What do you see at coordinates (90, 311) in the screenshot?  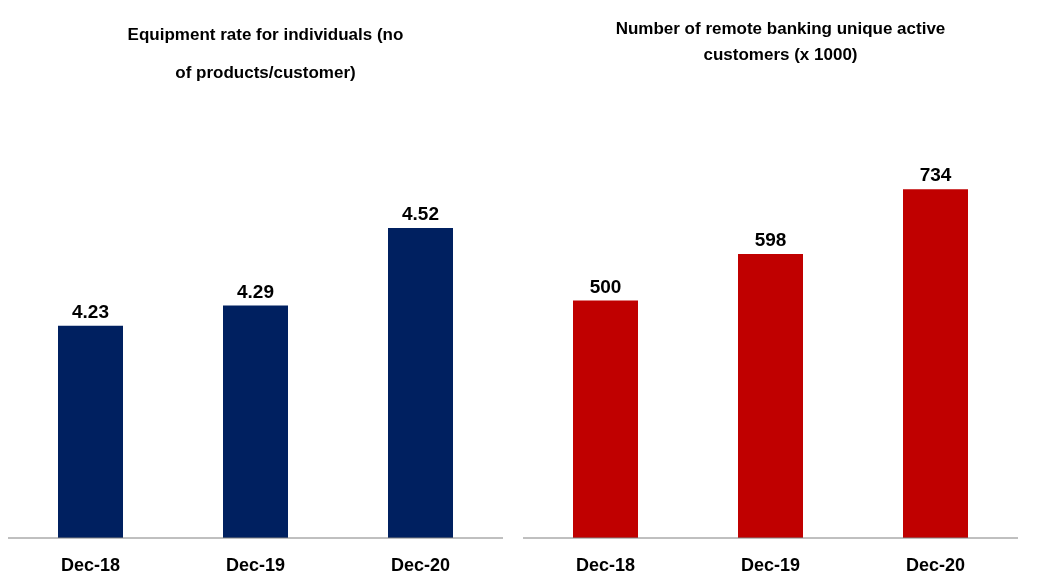 I see `data-label: 4.23` at bounding box center [90, 311].